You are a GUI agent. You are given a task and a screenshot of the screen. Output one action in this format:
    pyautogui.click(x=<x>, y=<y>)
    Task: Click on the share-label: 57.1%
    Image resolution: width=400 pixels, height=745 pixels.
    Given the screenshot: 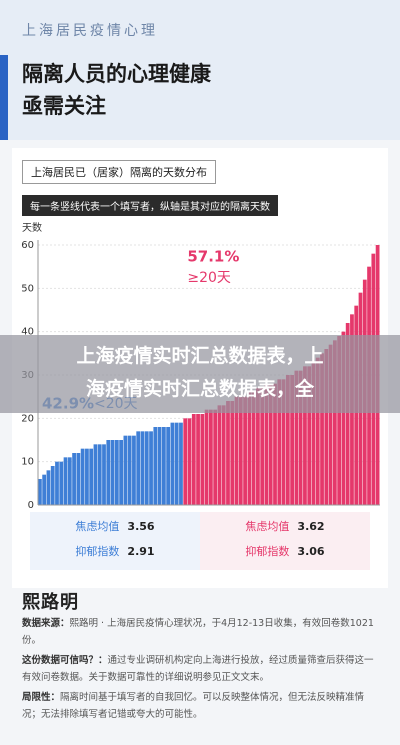 What is the action you would take?
    pyautogui.click(x=213, y=257)
    